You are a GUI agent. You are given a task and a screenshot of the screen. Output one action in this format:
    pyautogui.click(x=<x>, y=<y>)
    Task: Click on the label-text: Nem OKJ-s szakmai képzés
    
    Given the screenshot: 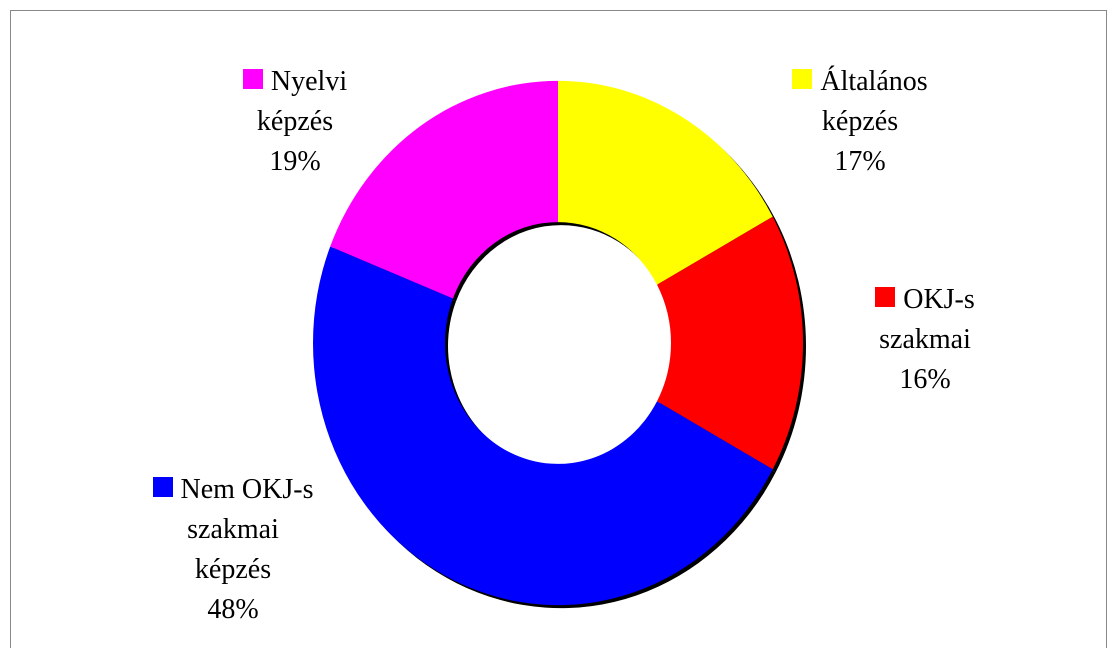 What is the action you would take?
    pyautogui.click(x=233, y=530)
    